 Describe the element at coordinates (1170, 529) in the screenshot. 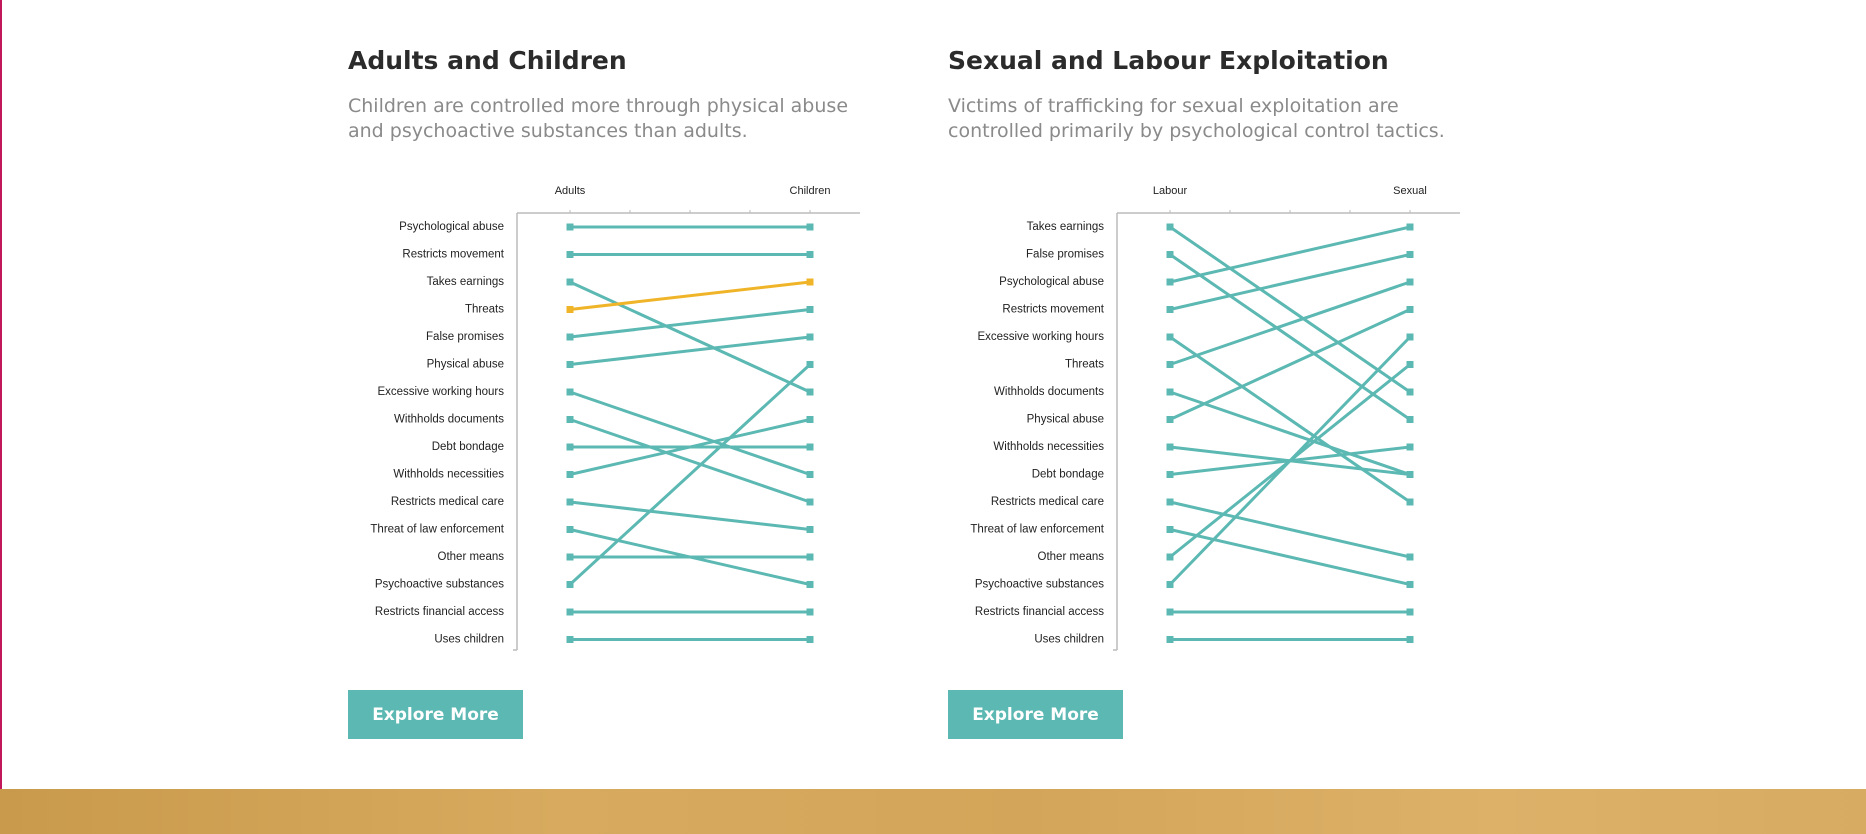

I see `point-labour-threat-of-law-enforcement` at that location.